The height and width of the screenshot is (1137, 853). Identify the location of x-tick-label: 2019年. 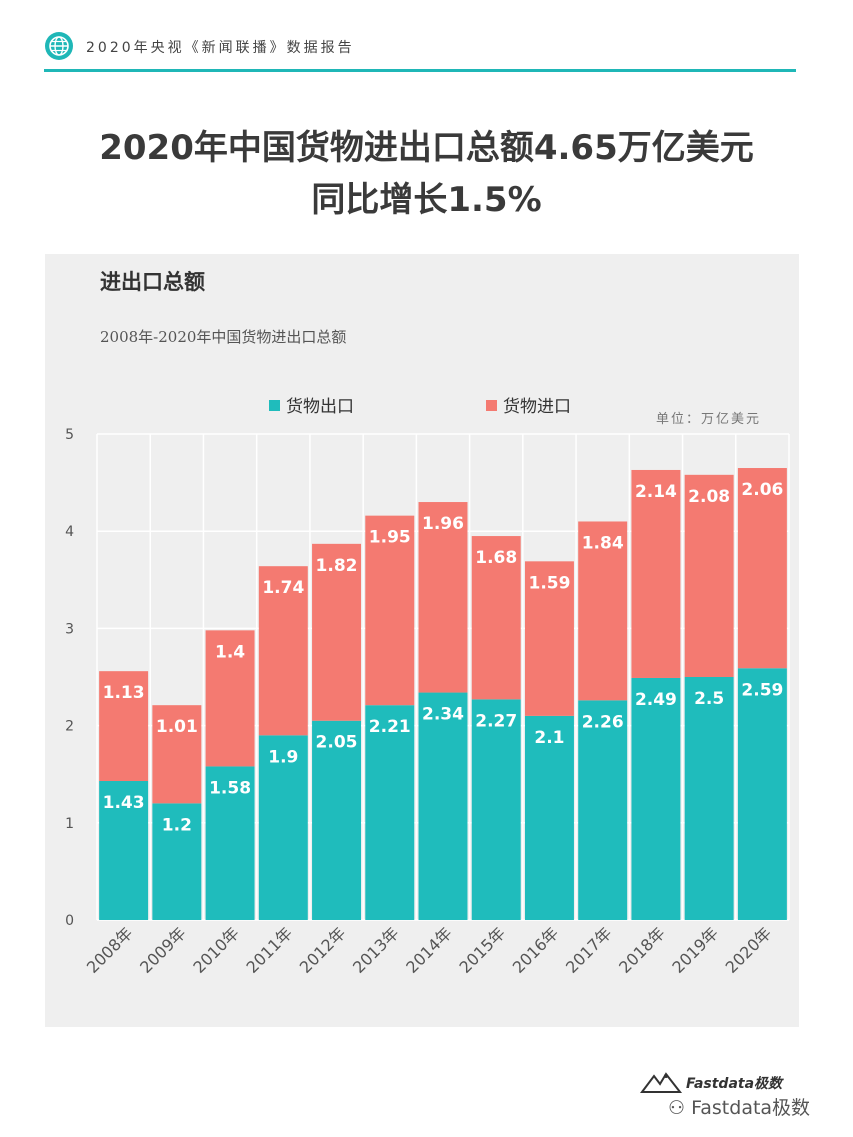
(695, 950).